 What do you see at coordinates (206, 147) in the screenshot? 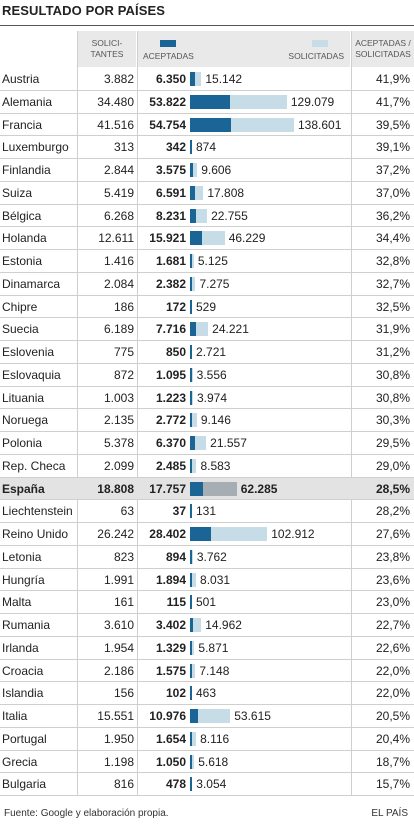
I see `solicitadas-value: 874` at bounding box center [206, 147].